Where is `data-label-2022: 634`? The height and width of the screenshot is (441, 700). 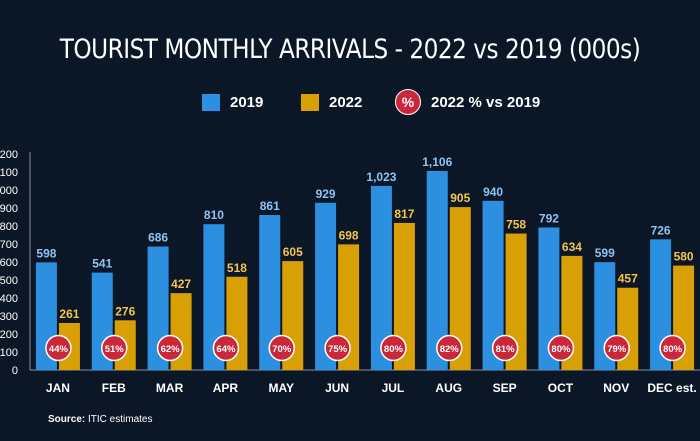 data-label-2022: 634 is located at coordinates (572, 247).